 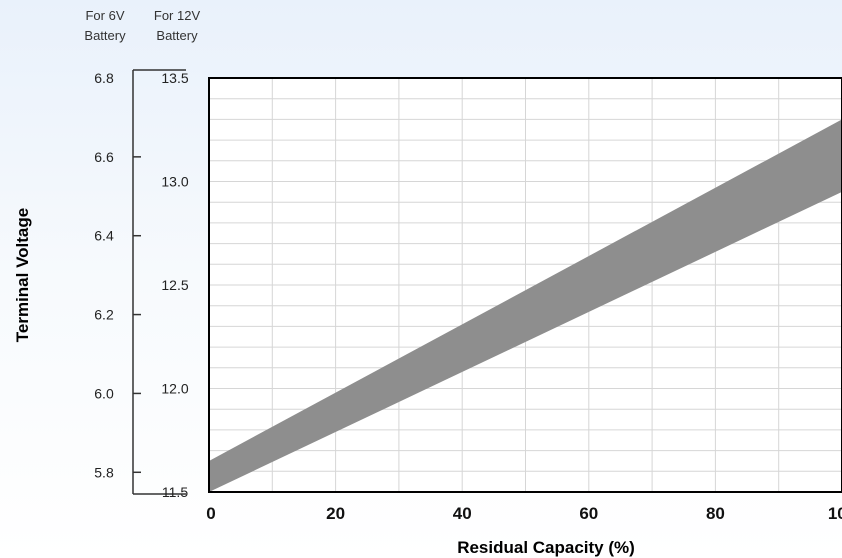 What do you see at coordinates (104, 315) in the screenshot?
I see `tick-label-6v: 6.2` at bounding box center [104, 315].